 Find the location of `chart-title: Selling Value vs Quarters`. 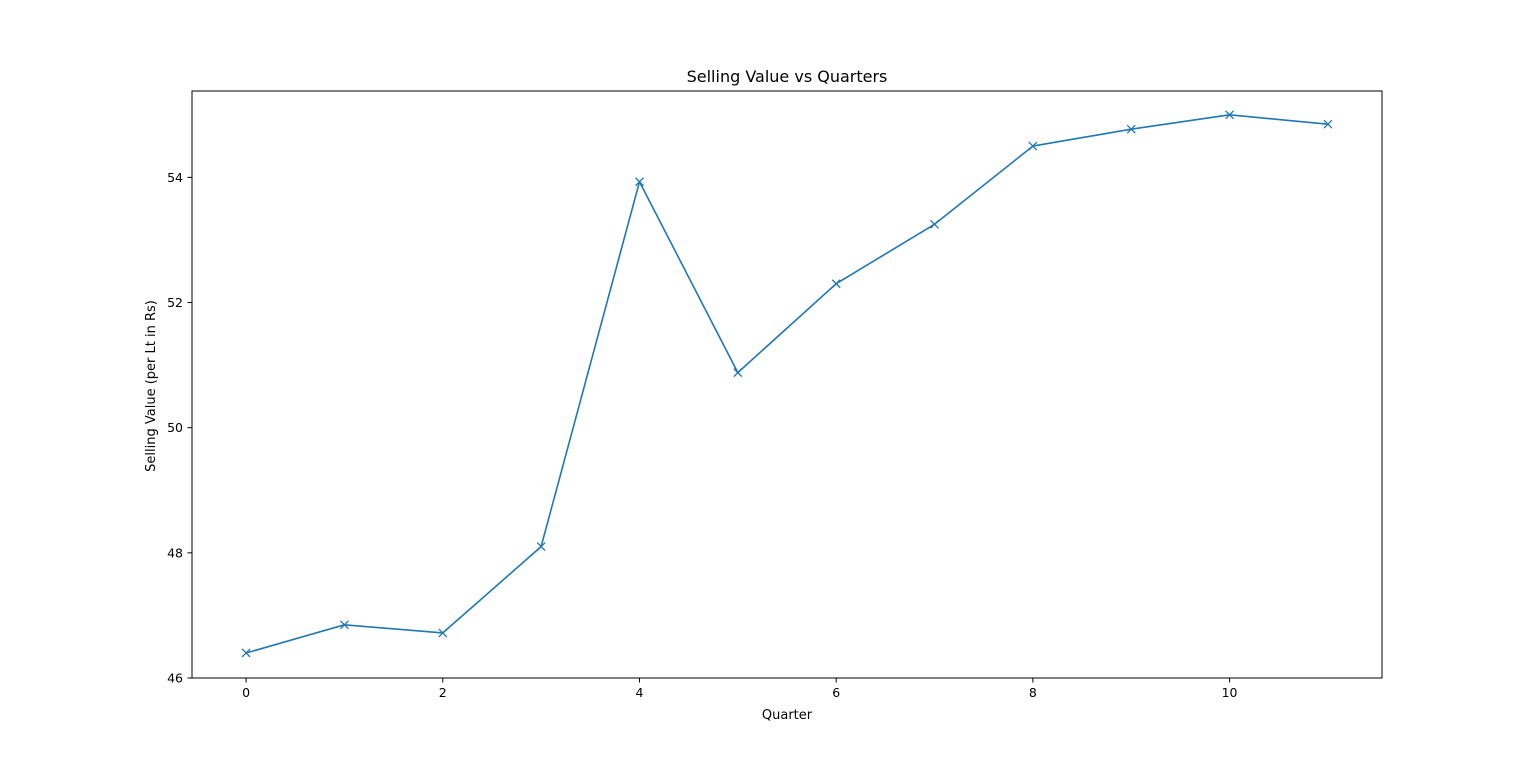

chart-title: Selling Value vs Quarters is located at coordinates (787, 76).